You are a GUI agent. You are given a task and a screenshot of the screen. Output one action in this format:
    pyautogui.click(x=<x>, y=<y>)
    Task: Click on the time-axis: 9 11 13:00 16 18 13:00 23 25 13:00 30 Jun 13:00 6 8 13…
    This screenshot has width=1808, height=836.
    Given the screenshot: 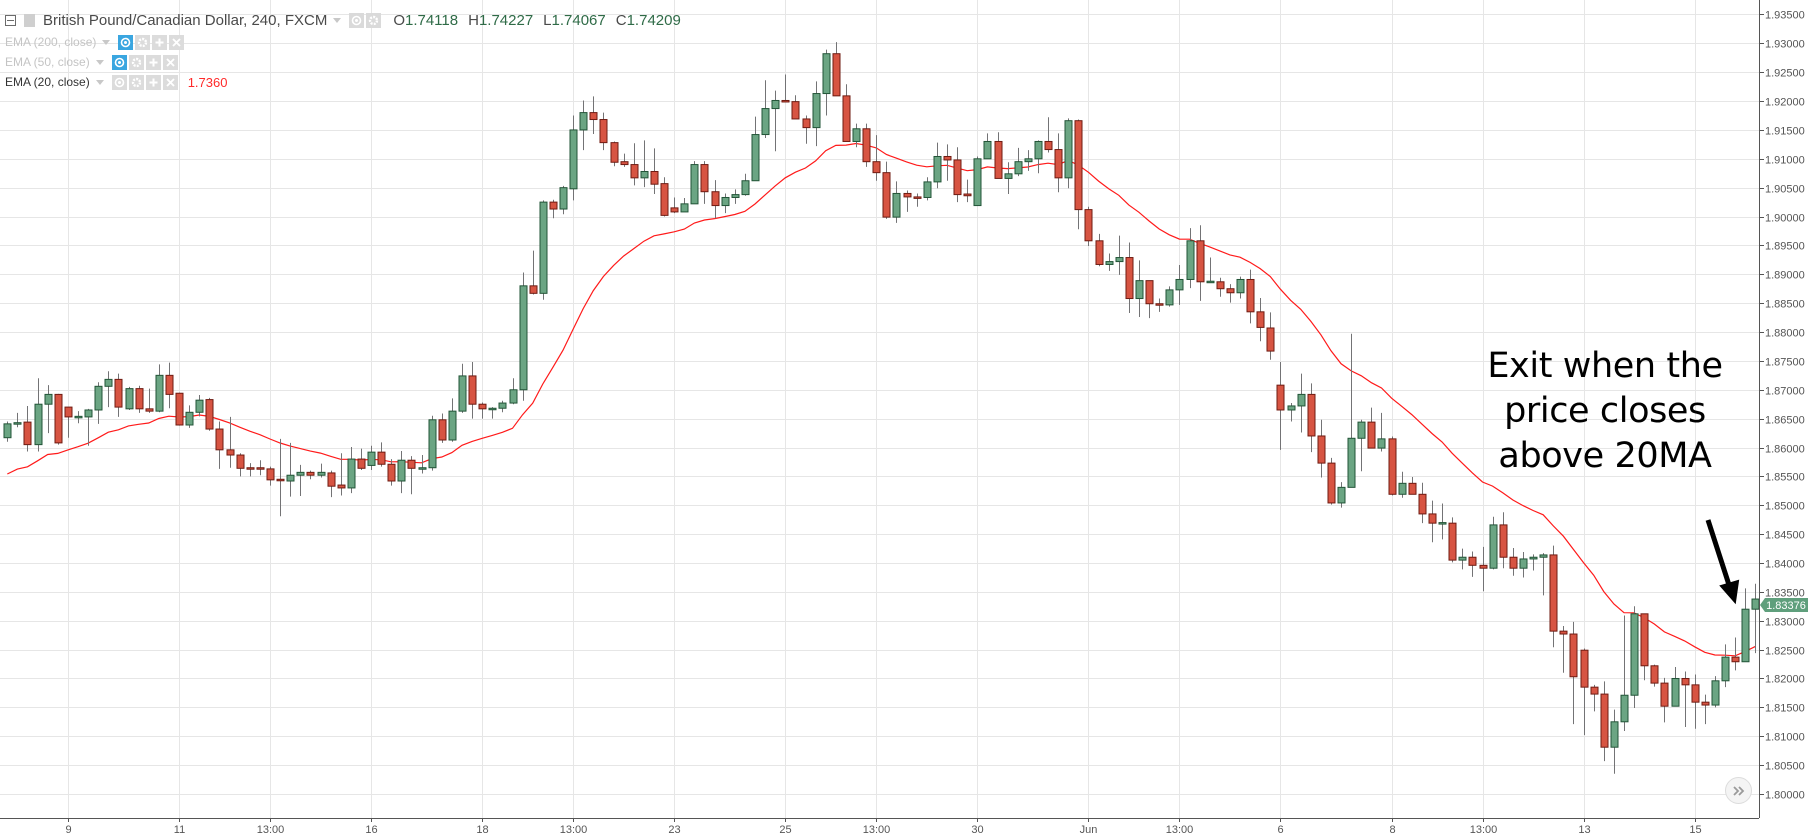 What is the action you would take?
    pyautogui.click(x=879, y=827)
    